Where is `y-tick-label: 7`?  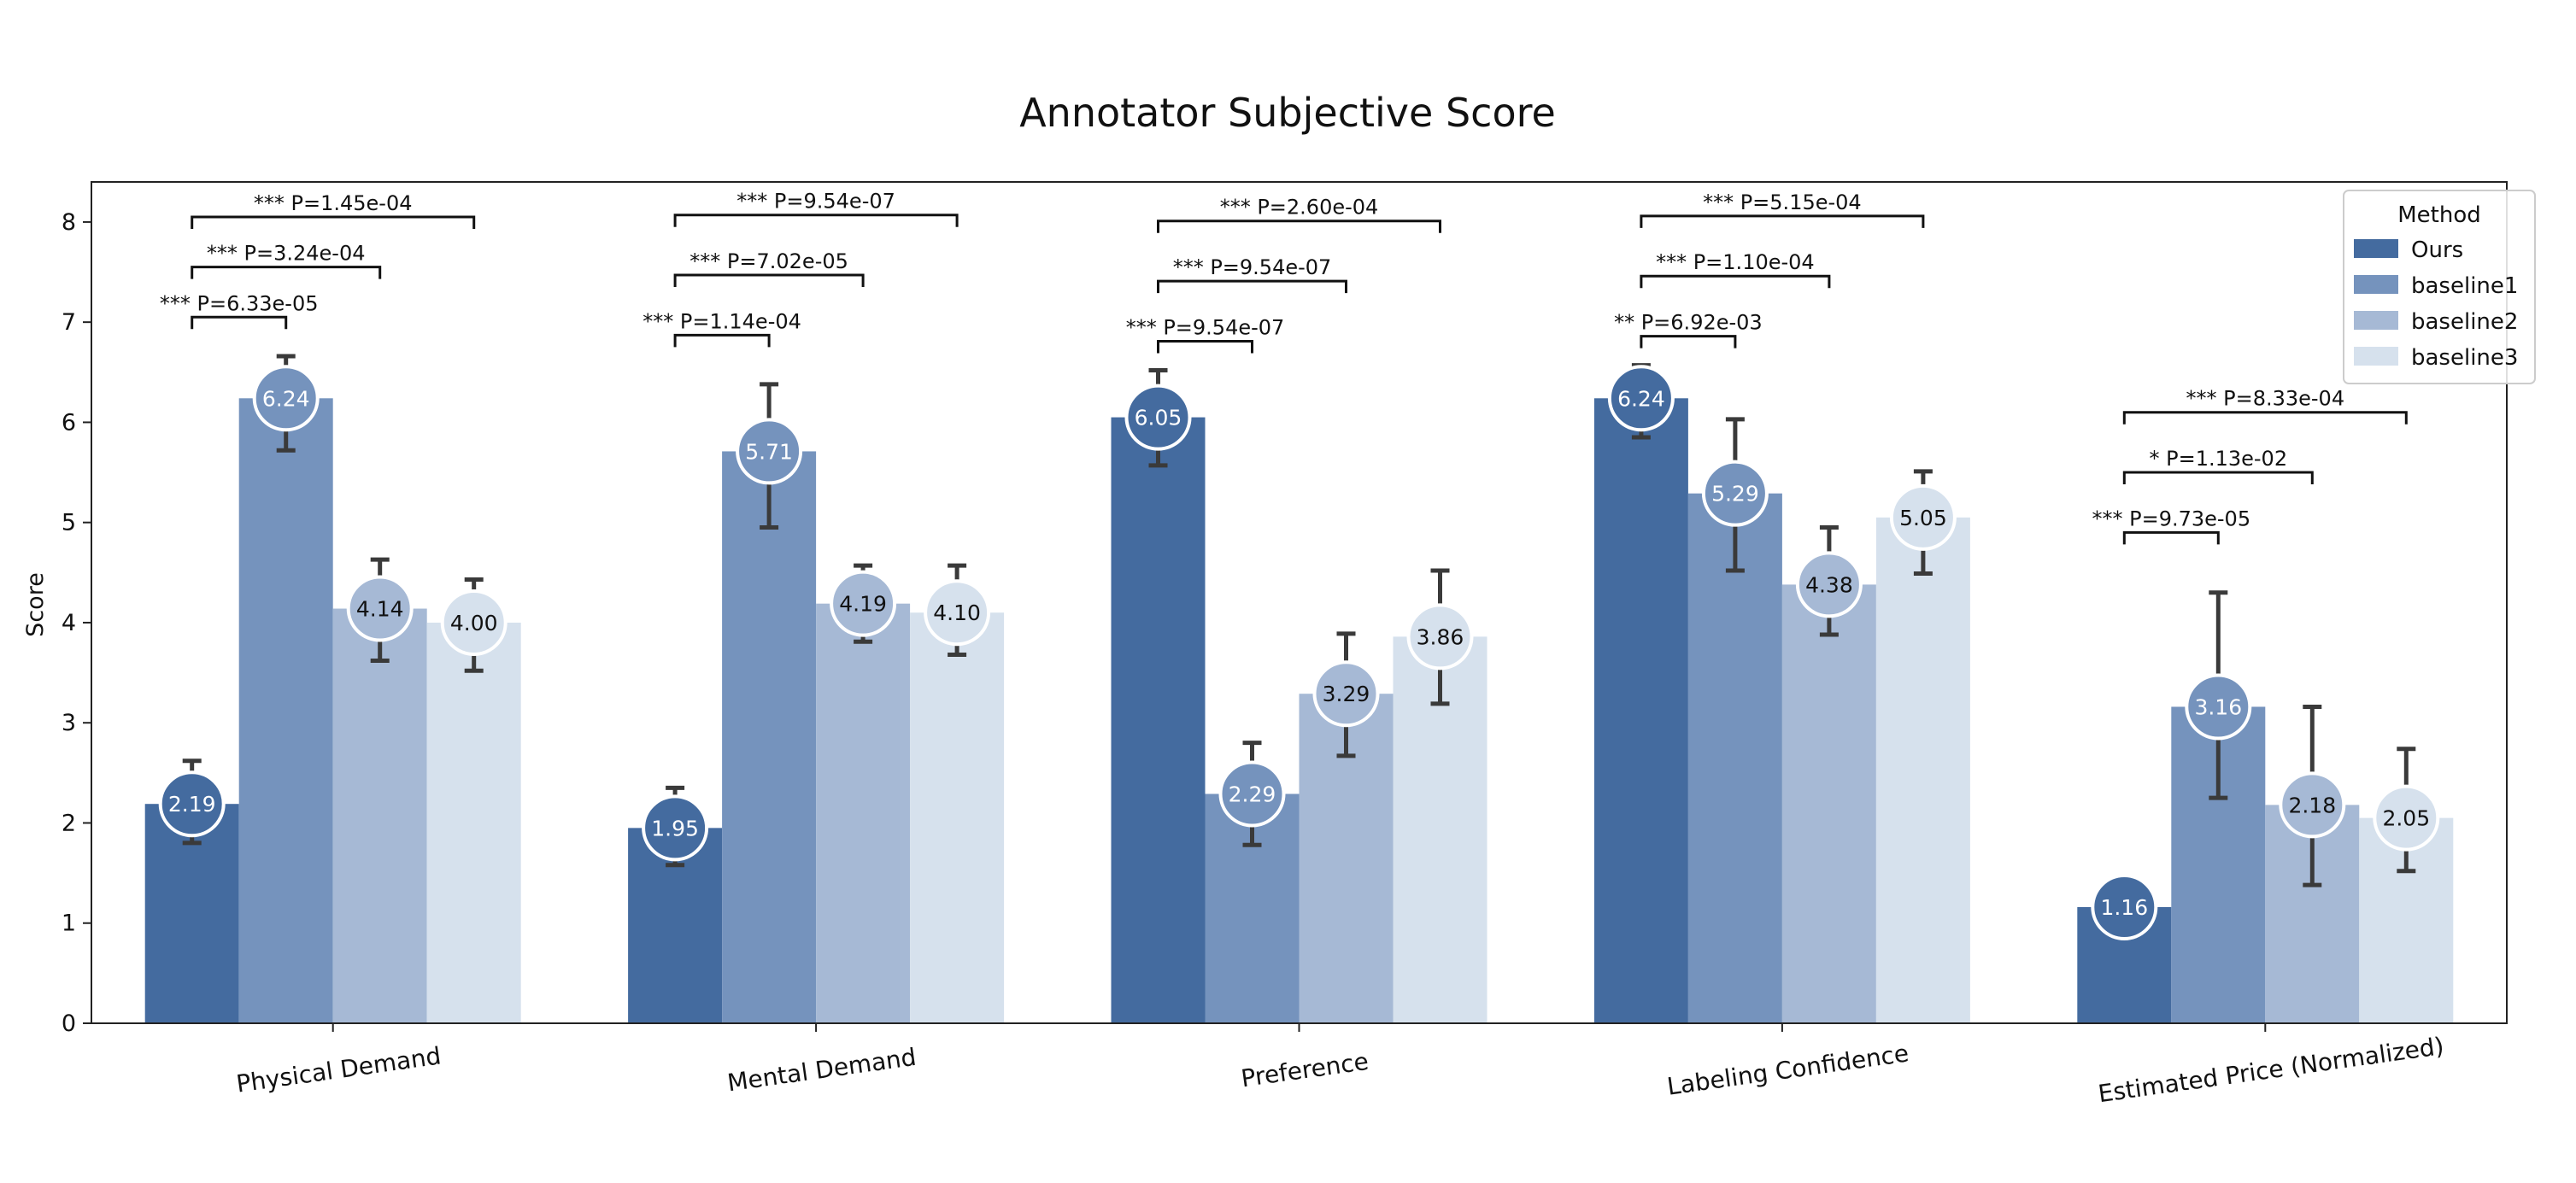 y-tick-label: 7 is located at coordinates (69, 323).